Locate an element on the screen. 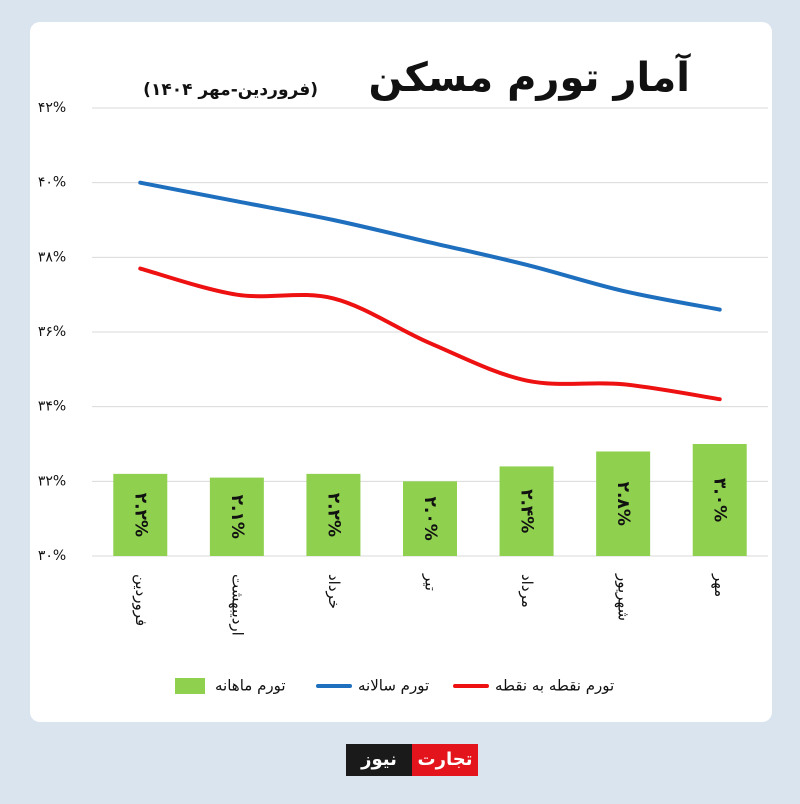 The width and height of the screenshot is (800, 804). logo-text: تجارت is located at coordinates (445, 759).